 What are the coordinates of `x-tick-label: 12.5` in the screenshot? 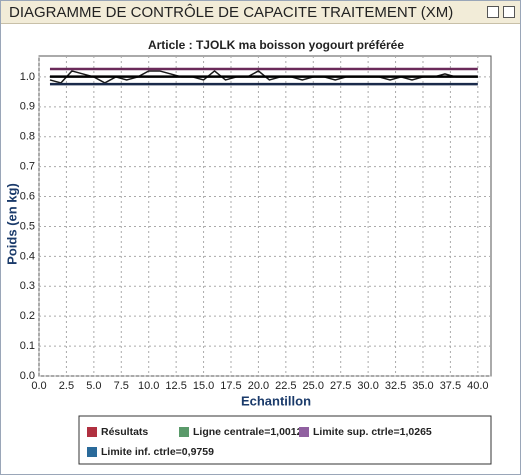 It's located at (175, 386).